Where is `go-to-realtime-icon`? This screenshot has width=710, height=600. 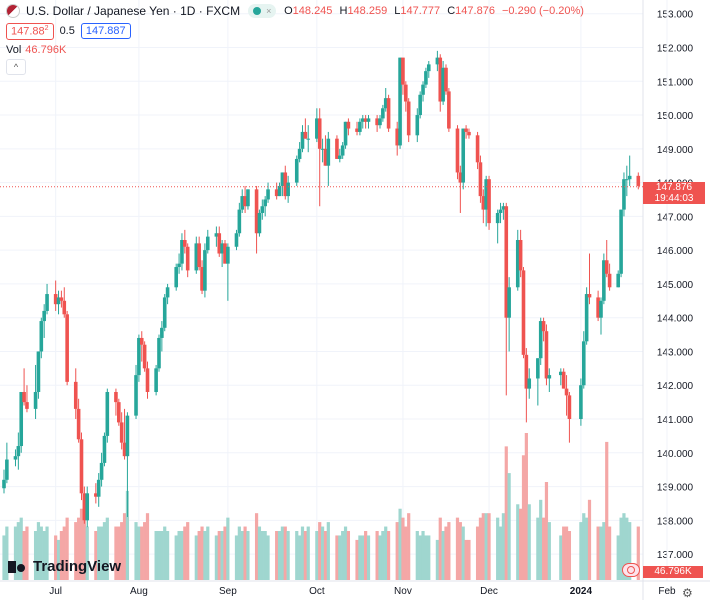 go-to-realtime-icon is located at coordinates (631, 570).